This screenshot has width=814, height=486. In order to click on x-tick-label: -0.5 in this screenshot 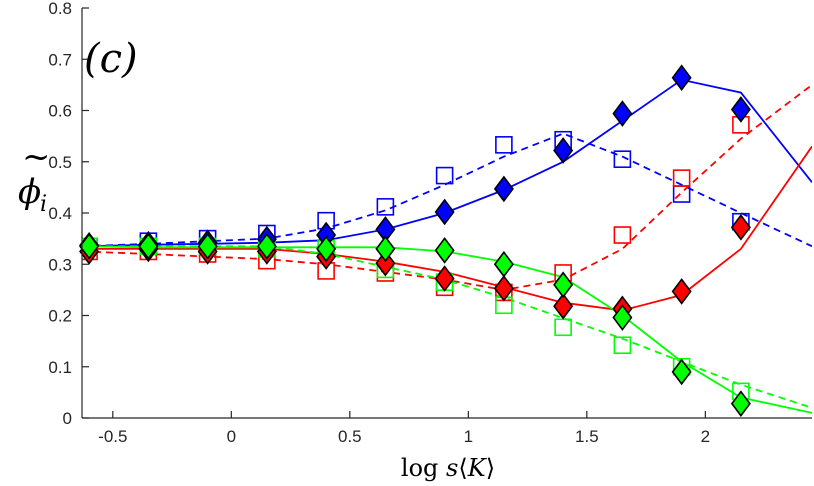, I will do `click(112, 436)`.